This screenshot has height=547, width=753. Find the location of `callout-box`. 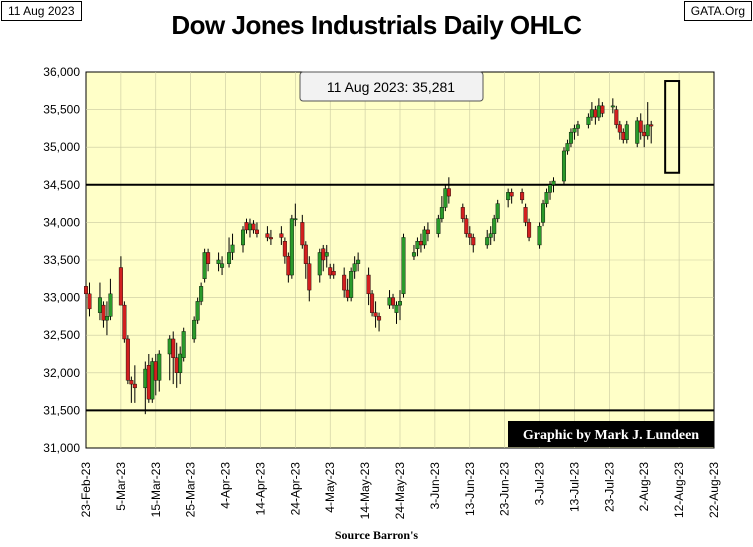

callout-box is located at coordinates (391, 86).